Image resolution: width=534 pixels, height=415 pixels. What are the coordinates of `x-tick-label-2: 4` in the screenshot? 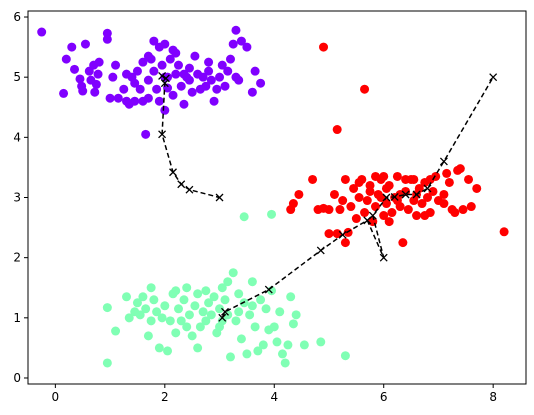 It's located at (274, 397).